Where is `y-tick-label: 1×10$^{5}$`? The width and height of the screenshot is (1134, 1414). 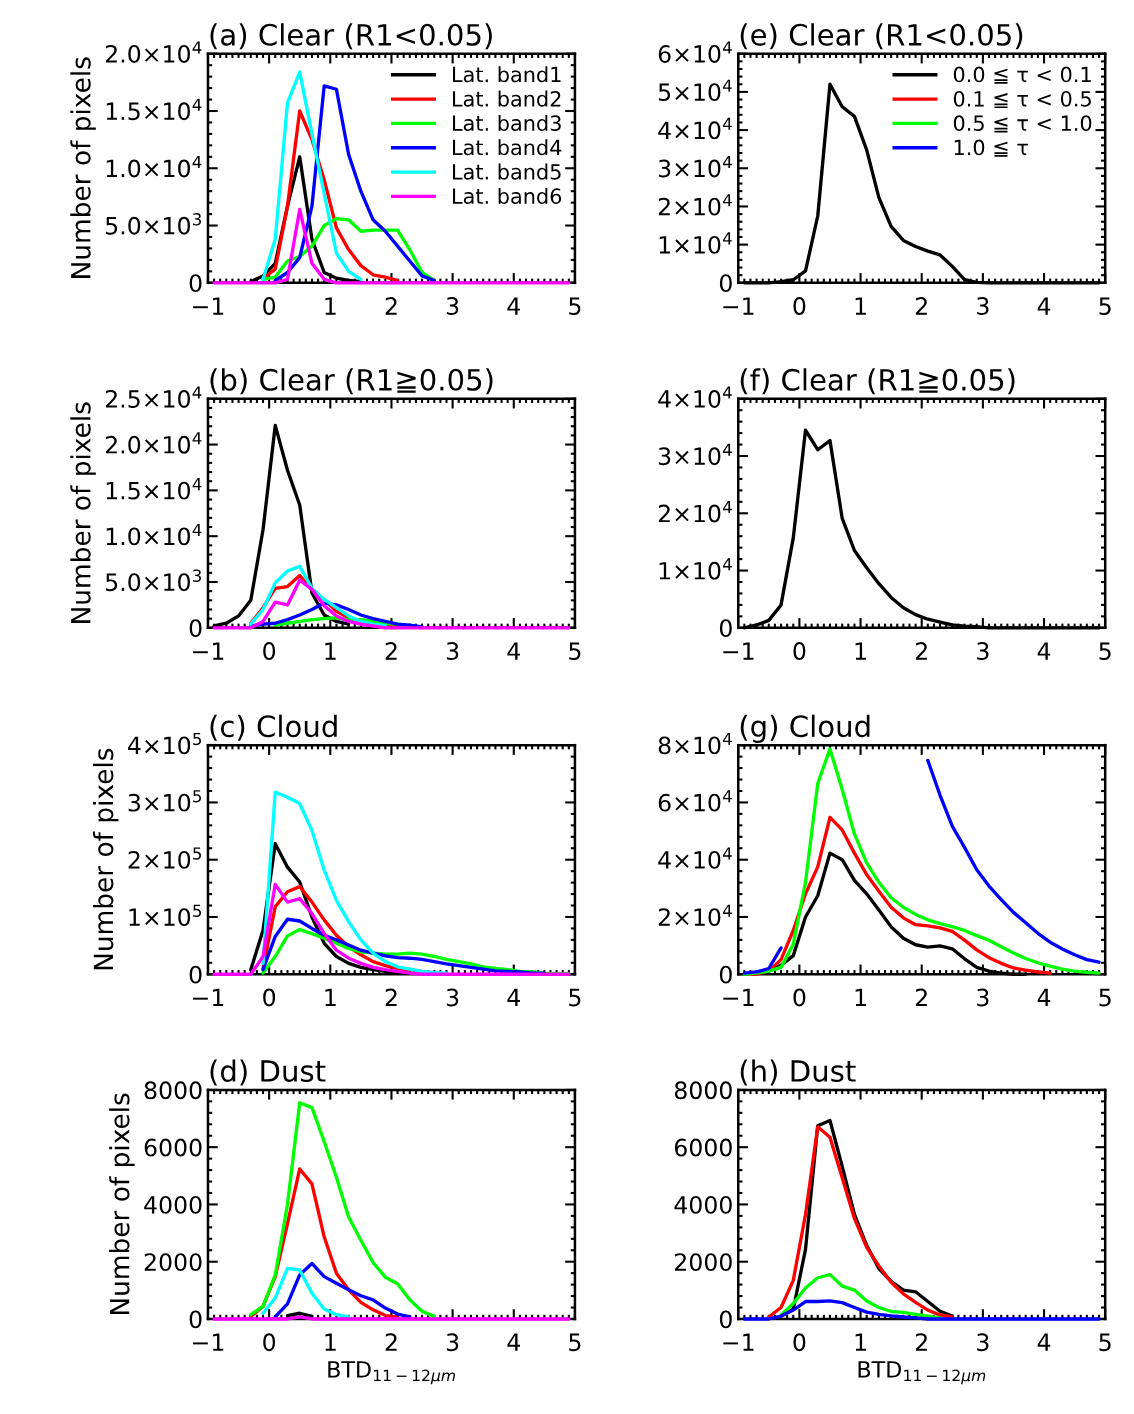
y-tick-label: 1×10$^{5}$ is located at coordinates (165, 915).